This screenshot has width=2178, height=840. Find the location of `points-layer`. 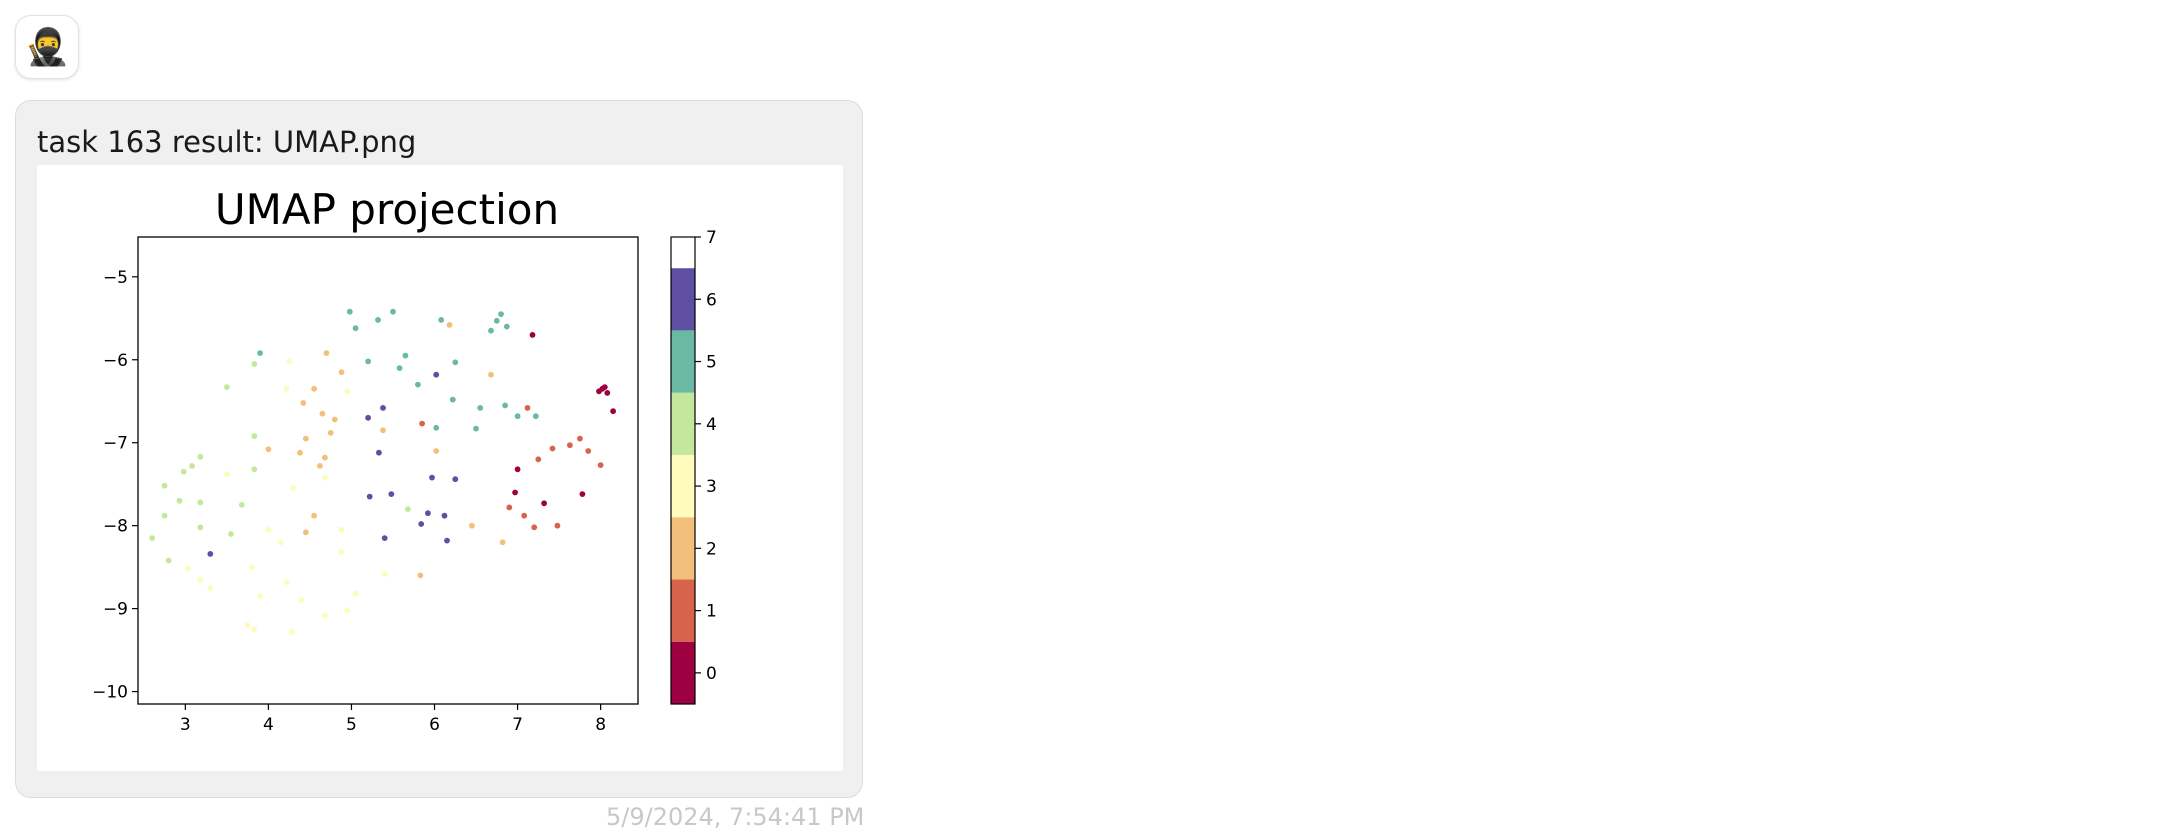

points-layer is located at coordinates (382, 471).